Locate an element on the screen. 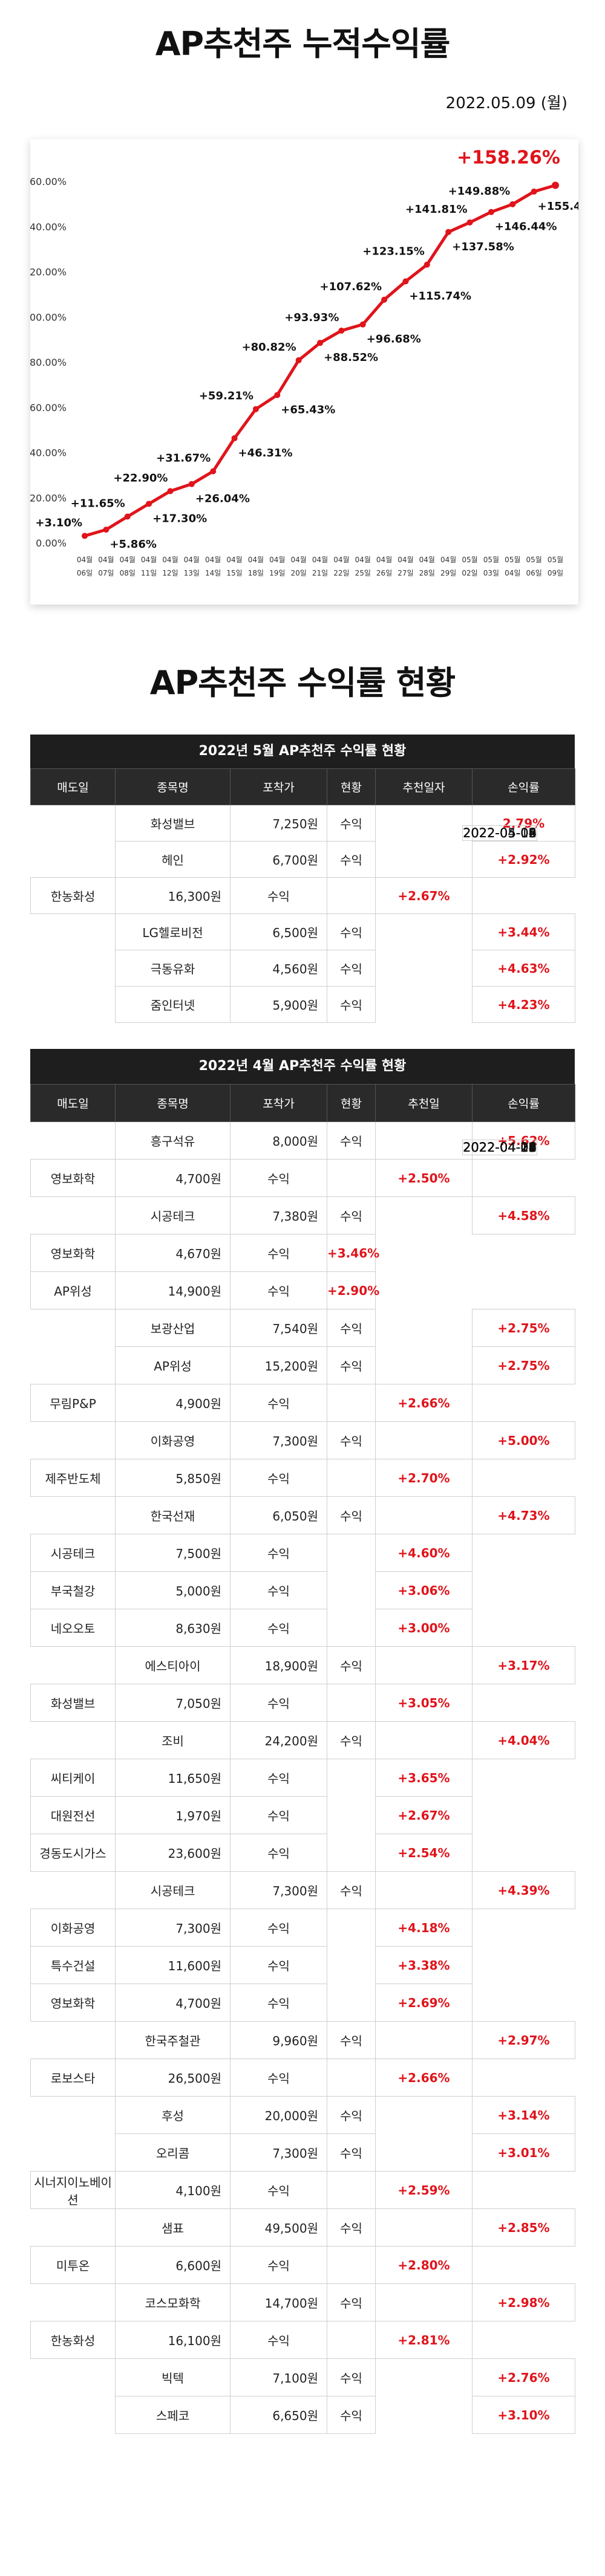 The image size is (605, 2576). column-header: 종목명 is located at coordinates (173, 787).